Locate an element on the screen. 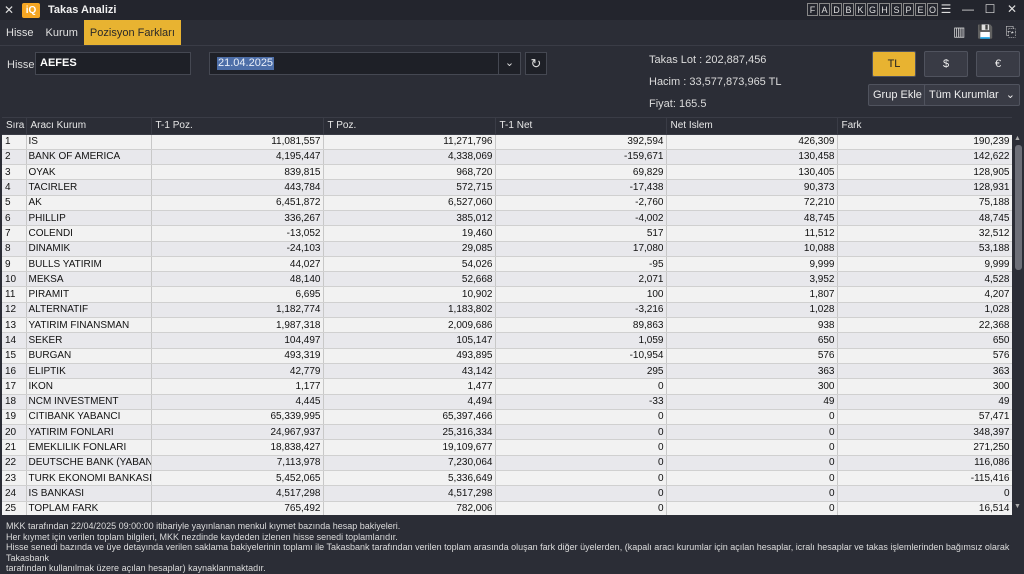  maximize-icon: ☐ is located at coordinates (990, 9).